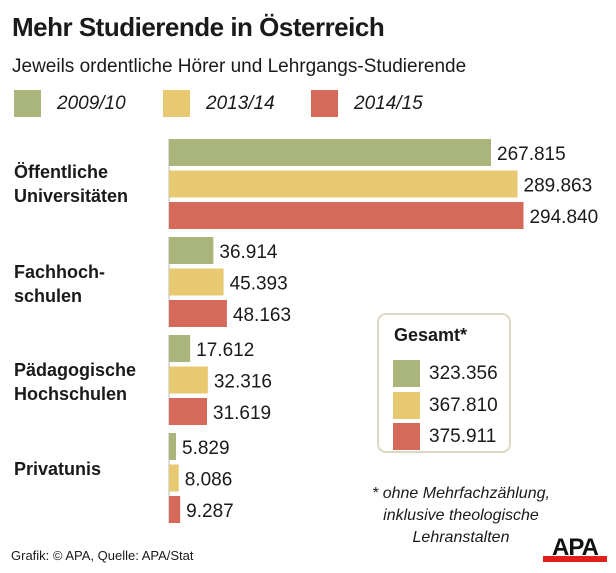 Image resolution: width=616 pixels, height=573 pixels. Describe the element at coordinates (102, 555) in the screenshot. I see `source-credit: Grafik: © APA, Quelle: APA/Stat` at that location.